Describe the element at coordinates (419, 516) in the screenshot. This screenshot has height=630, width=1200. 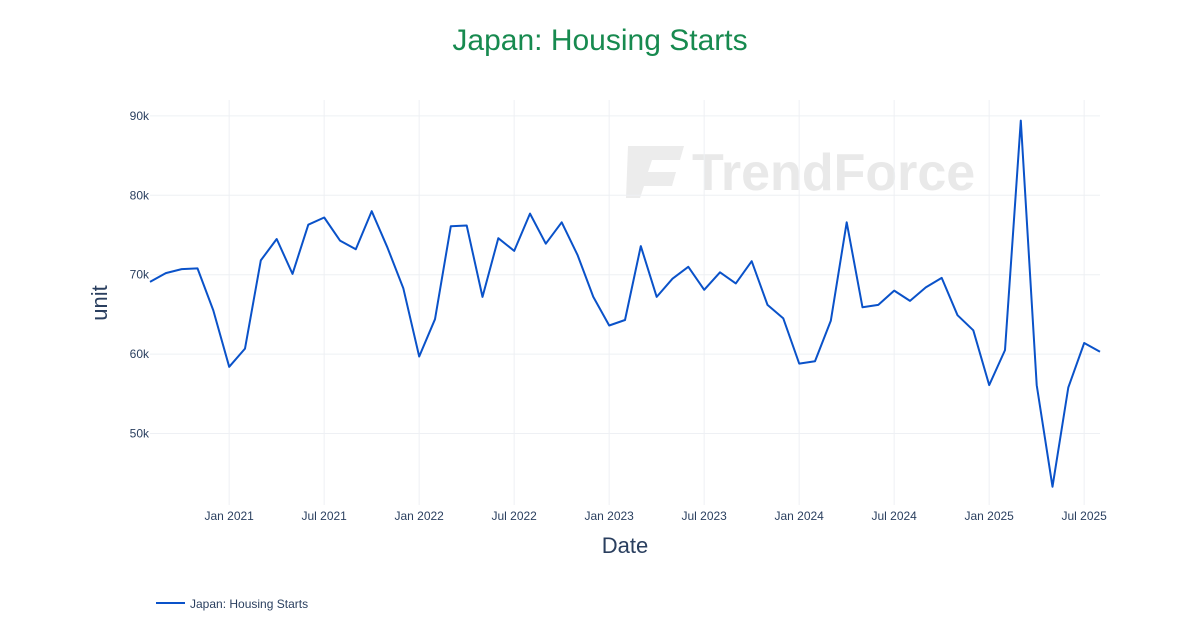
I see `x-tick-label: Jan 2022` at that location.